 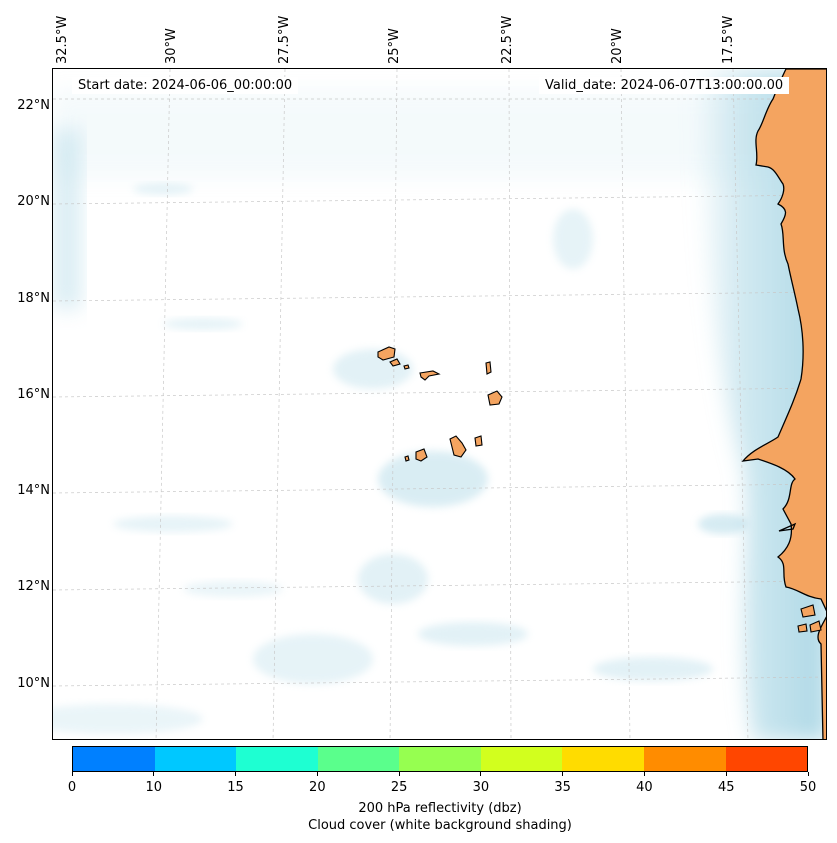 What do you see at coordinates (783, 404) in the screenshot?
I see `africa-coastline` at bounding box center [783, 404].